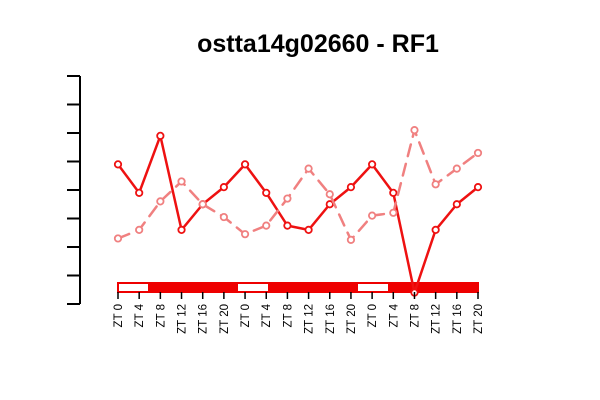 The height and width of the screenshot is (400, 600). What do you see at coordinates (74, 190) in the screenshot?
I see `axis-layer` at bounding box center [74, 190].